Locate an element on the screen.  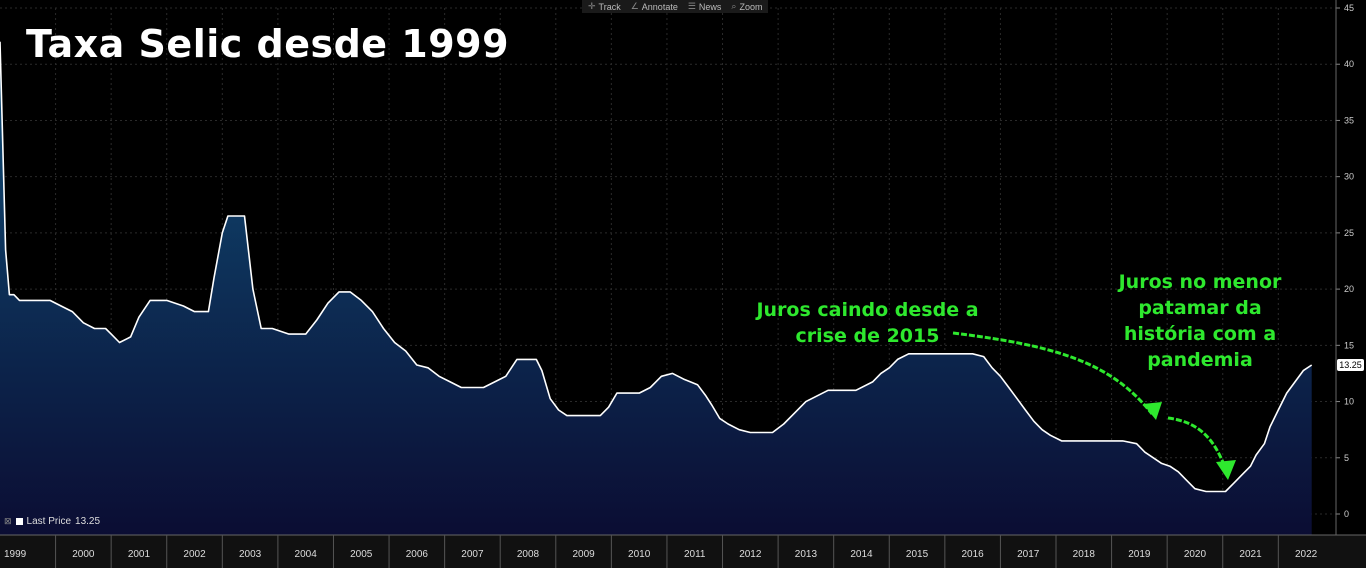
x-tick-label: 2008 is located at coordinates (528, 554).